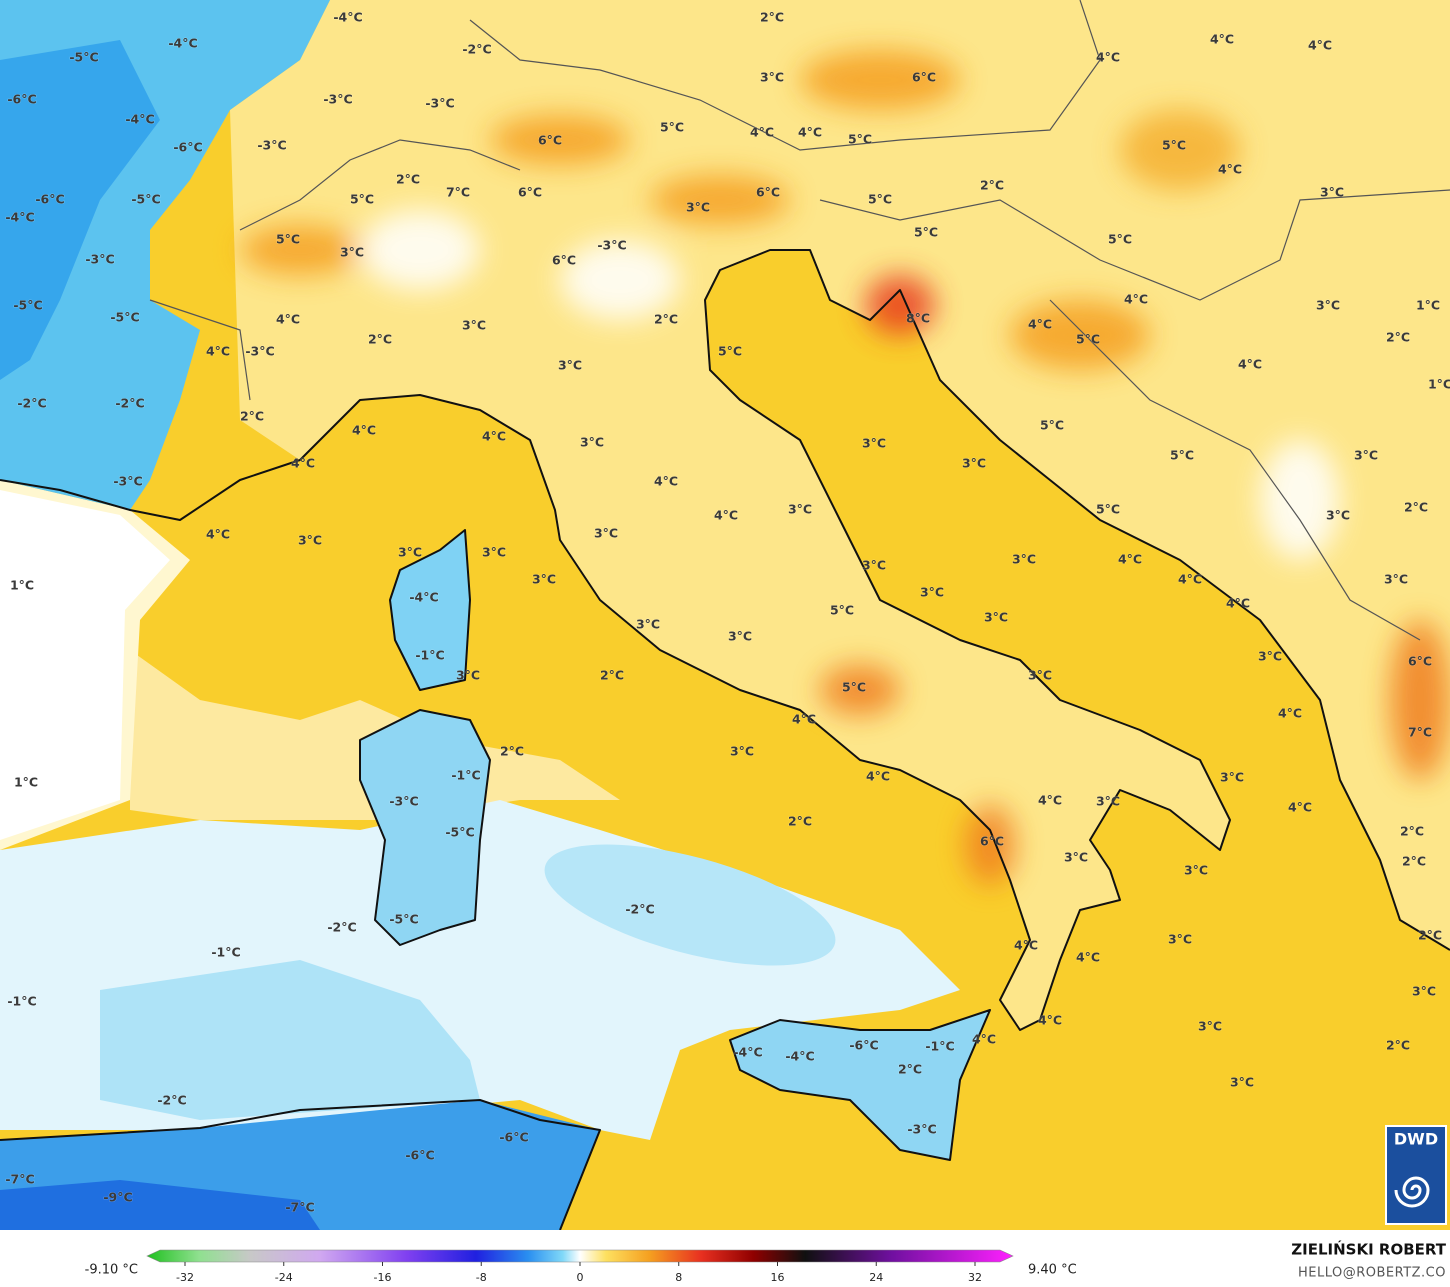  Describe the element at coordinates (1368, 1249) in the screenshot. I see `credit-author: ZIELIŃSKI ROBERT` at that location.